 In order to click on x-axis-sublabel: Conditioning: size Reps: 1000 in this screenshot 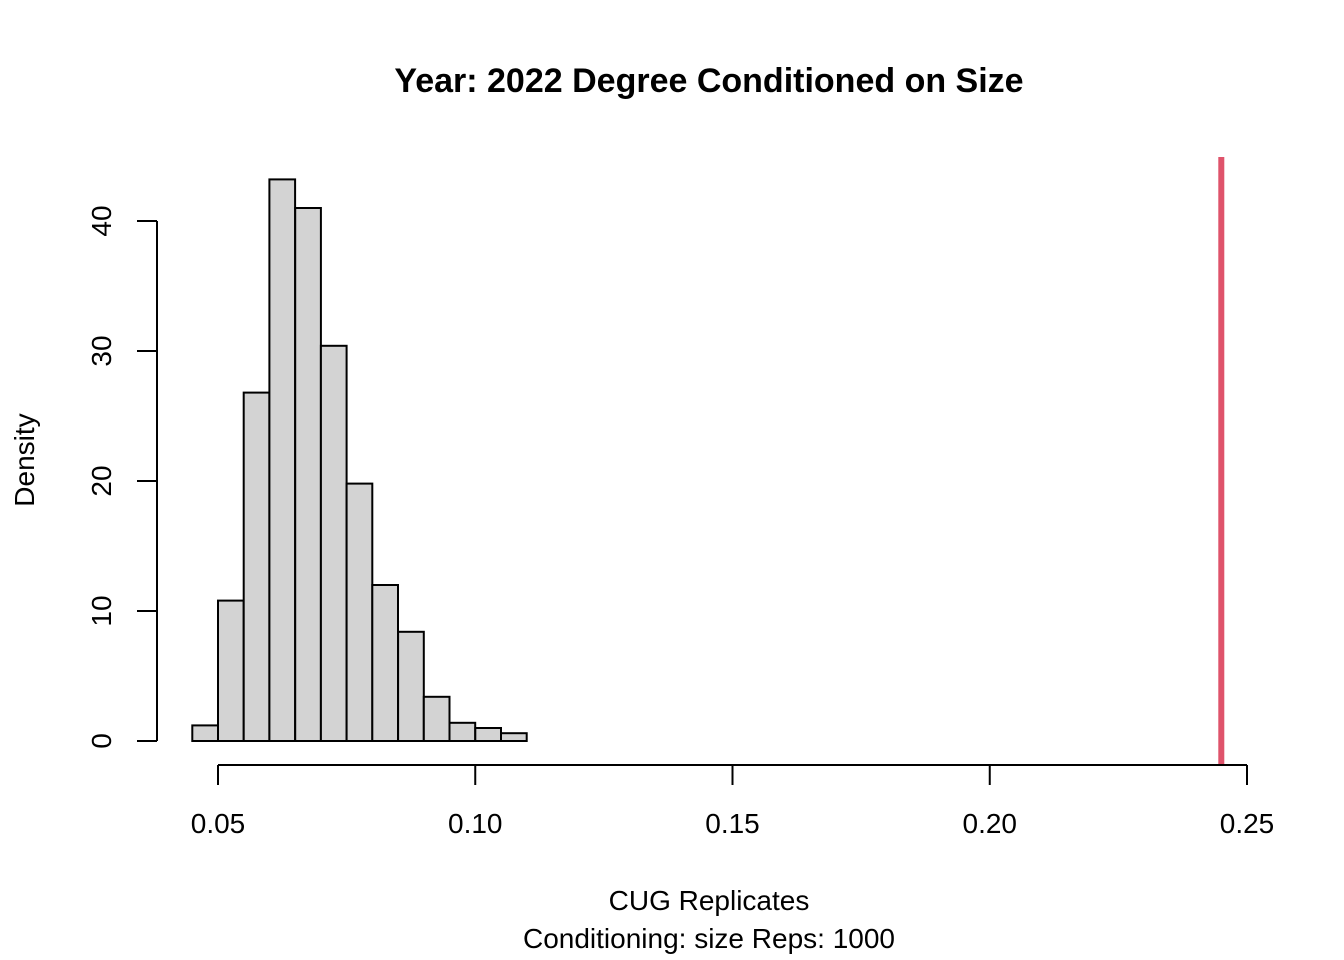, I will do `click(709, 938)`.